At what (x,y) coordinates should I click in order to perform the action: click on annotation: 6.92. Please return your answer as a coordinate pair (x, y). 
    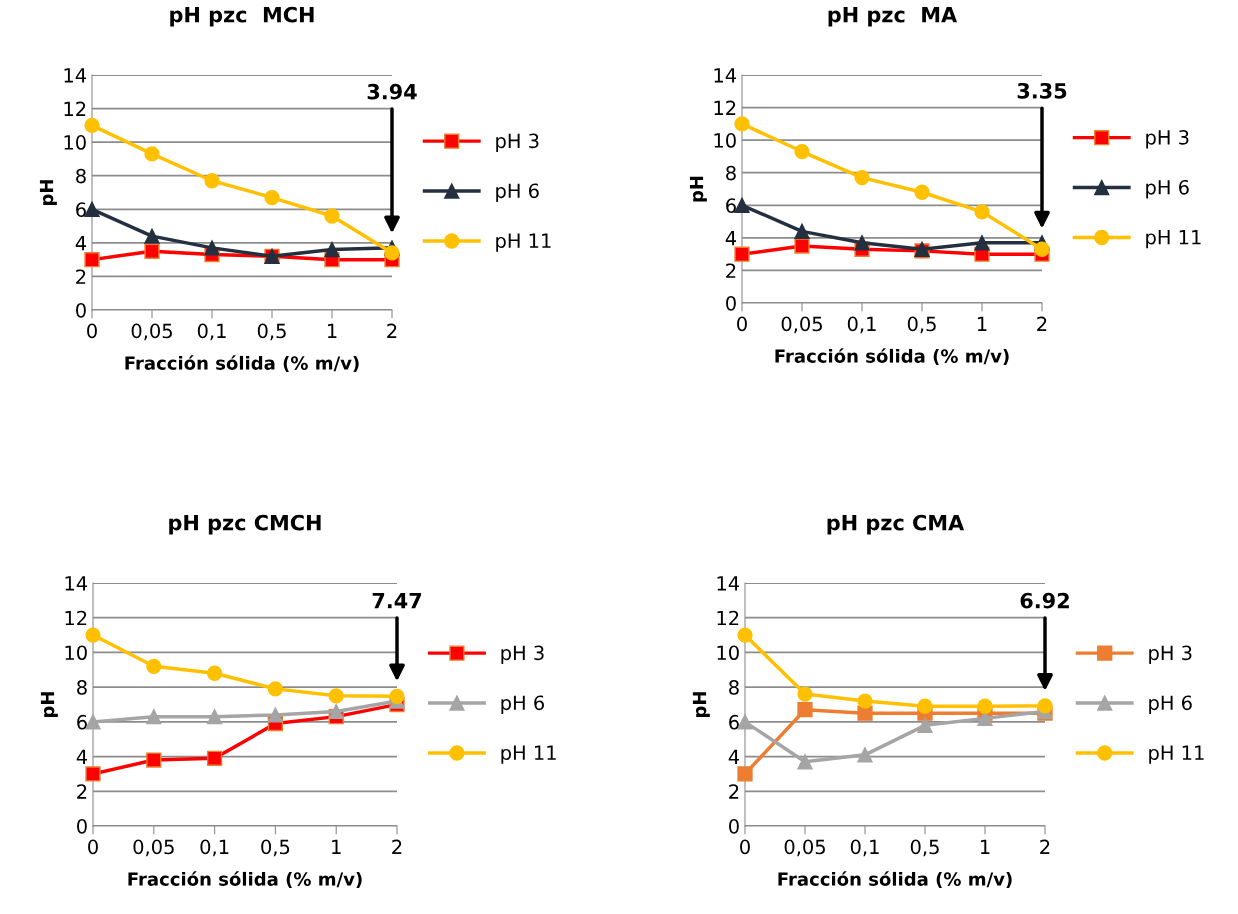
    Looking at the image, I should click on (1044, 600).